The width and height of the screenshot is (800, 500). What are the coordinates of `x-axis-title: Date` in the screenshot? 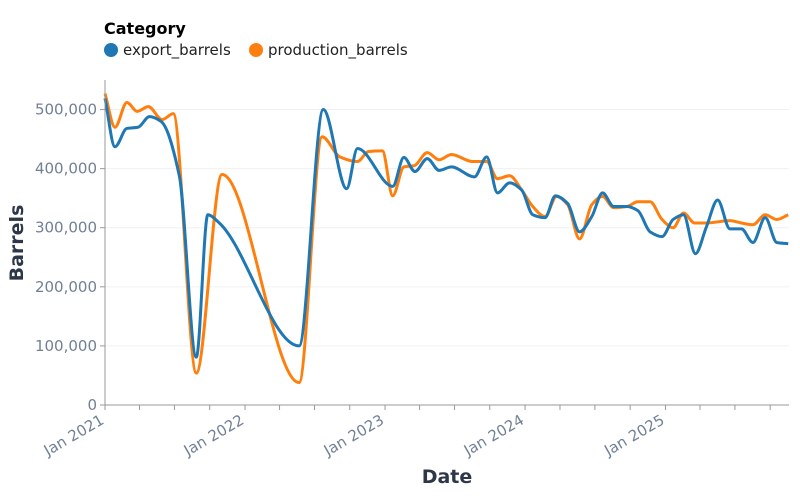 It's located at (447, 477).